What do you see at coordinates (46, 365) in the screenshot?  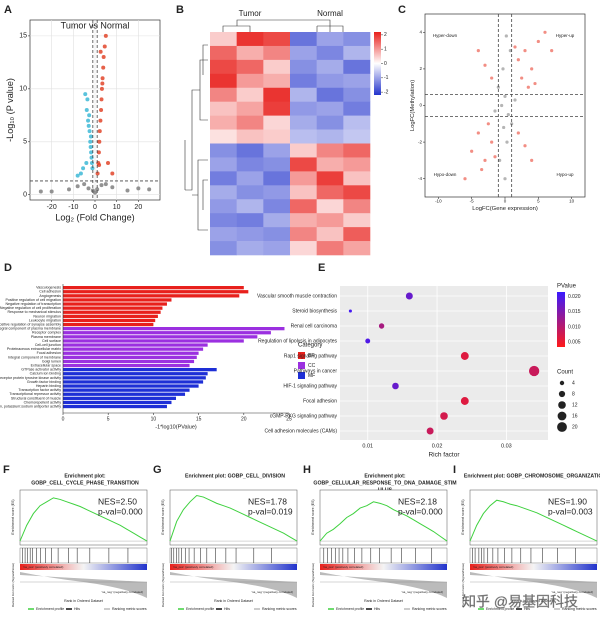 I see `category-label: Extracellular space` at bounding box center [46, 365].